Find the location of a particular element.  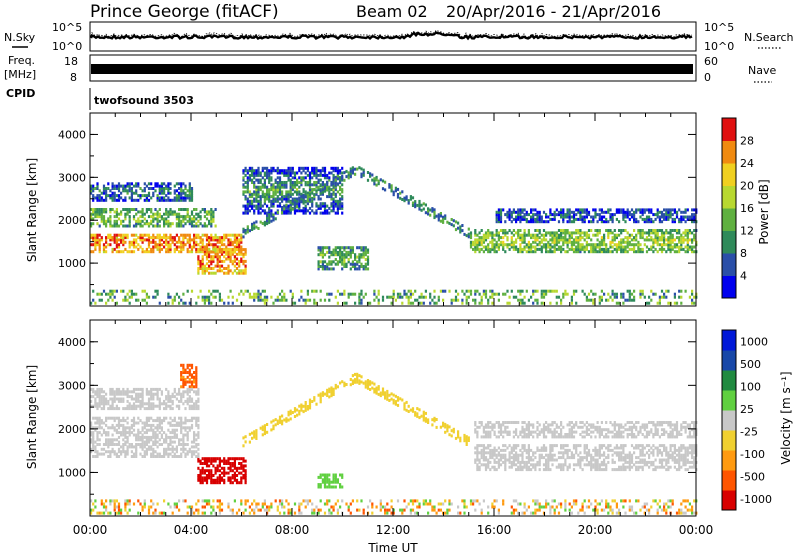

scatter-cell-1926 is located at coordinates (340, 259).